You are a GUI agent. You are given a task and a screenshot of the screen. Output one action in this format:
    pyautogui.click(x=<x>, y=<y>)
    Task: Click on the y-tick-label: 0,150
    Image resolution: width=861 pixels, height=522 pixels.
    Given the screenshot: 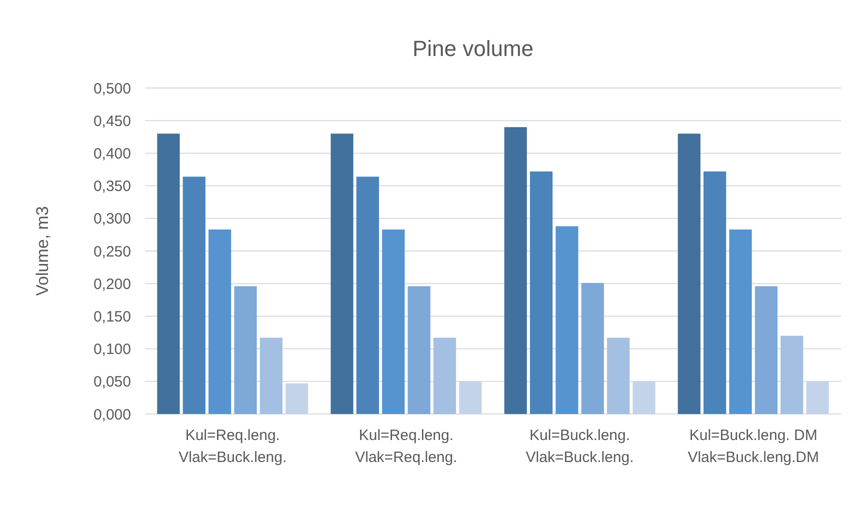 What is the action you would take?
    pyautogui.click(x=112, y=317)
    